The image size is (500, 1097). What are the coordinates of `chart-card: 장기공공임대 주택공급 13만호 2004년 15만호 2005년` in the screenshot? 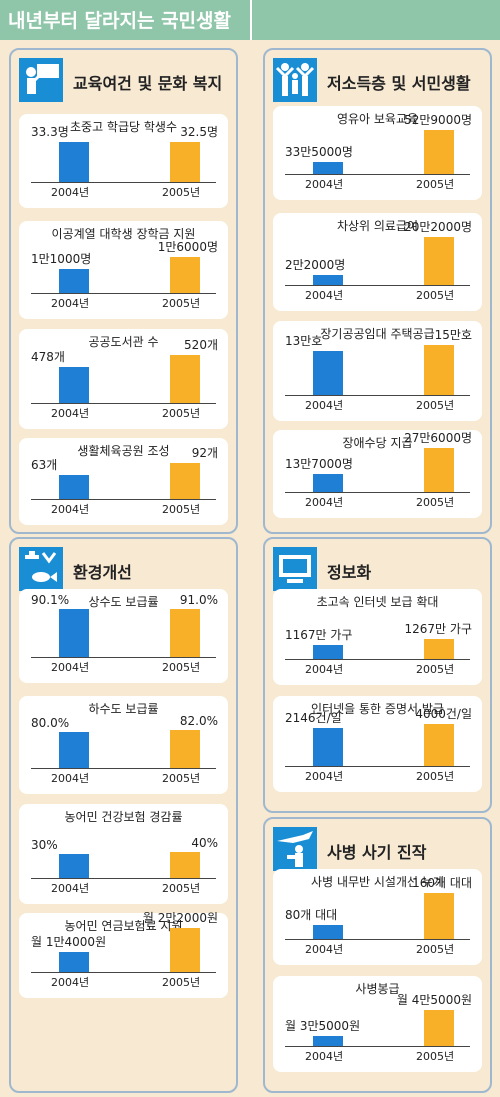 It's located at (377, 371).